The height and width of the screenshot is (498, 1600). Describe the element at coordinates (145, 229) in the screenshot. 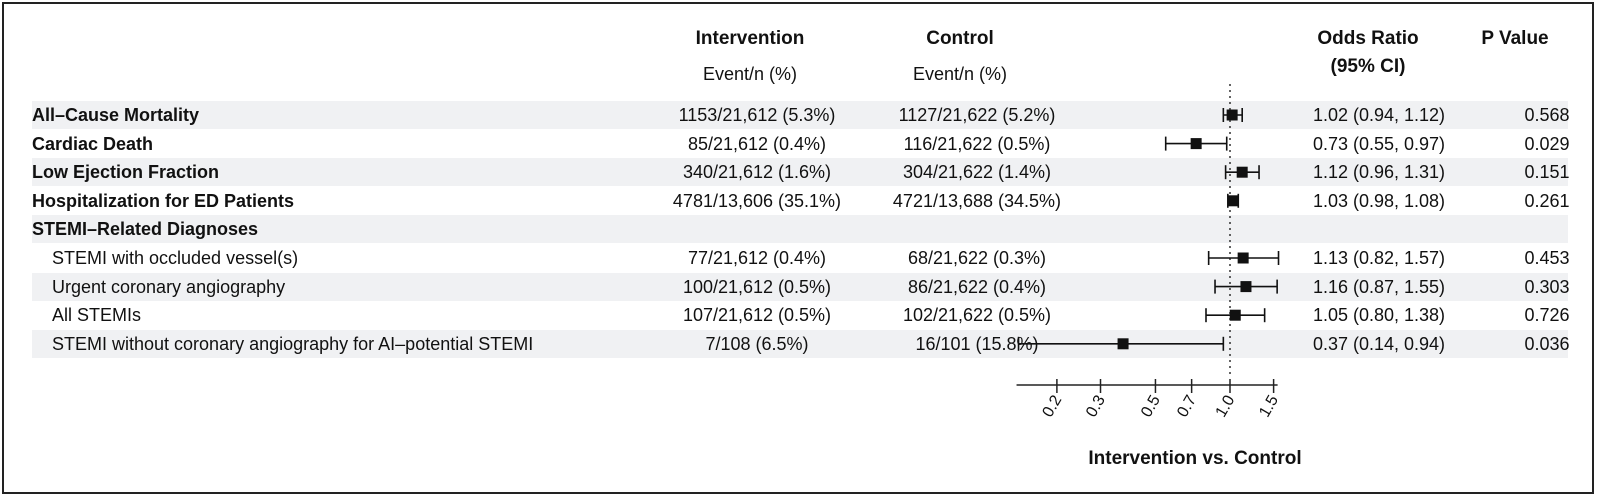

I see `row-label: STEMI–Related Diagnoses` at that location.